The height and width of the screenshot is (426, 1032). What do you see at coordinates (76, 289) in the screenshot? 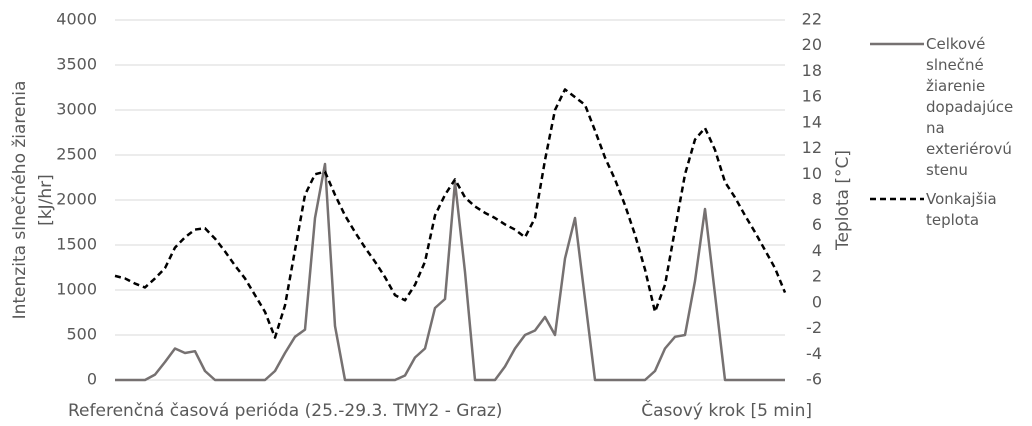
I see `y-tick-label: 1000` at bounding box center [76, 289].